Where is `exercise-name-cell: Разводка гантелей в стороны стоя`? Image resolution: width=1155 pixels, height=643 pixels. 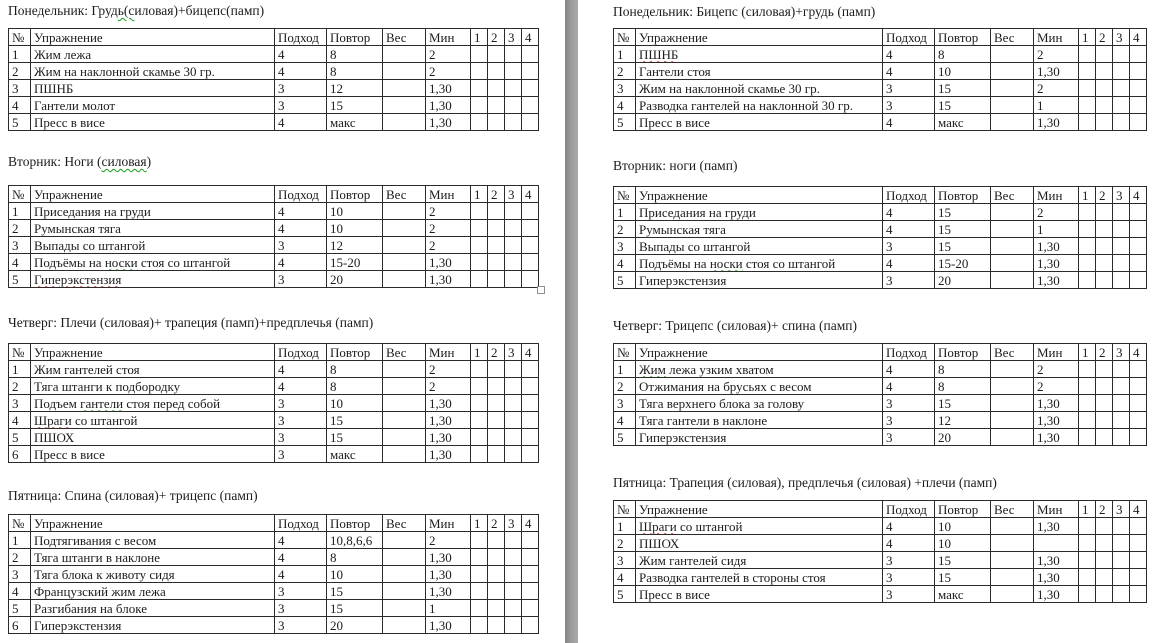 exercise-name-cell: Разводка гантелей в стороны стоя is located at coordinates (759, 577).